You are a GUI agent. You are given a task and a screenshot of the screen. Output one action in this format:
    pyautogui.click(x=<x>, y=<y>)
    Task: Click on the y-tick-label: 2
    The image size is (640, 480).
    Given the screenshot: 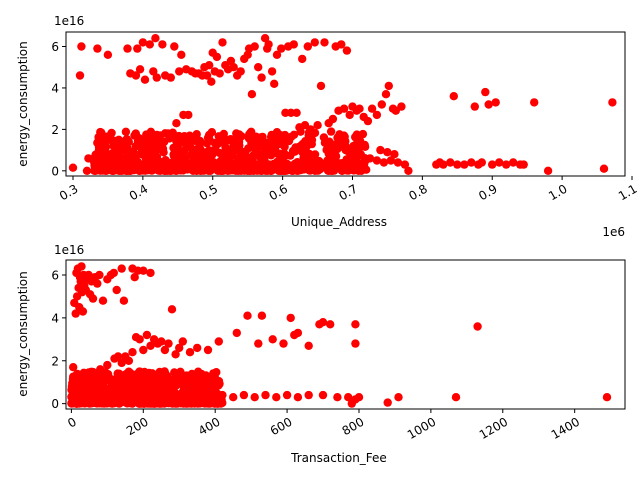 What is the action you would take?
    pyautogui.click(x=55, y=361)
    